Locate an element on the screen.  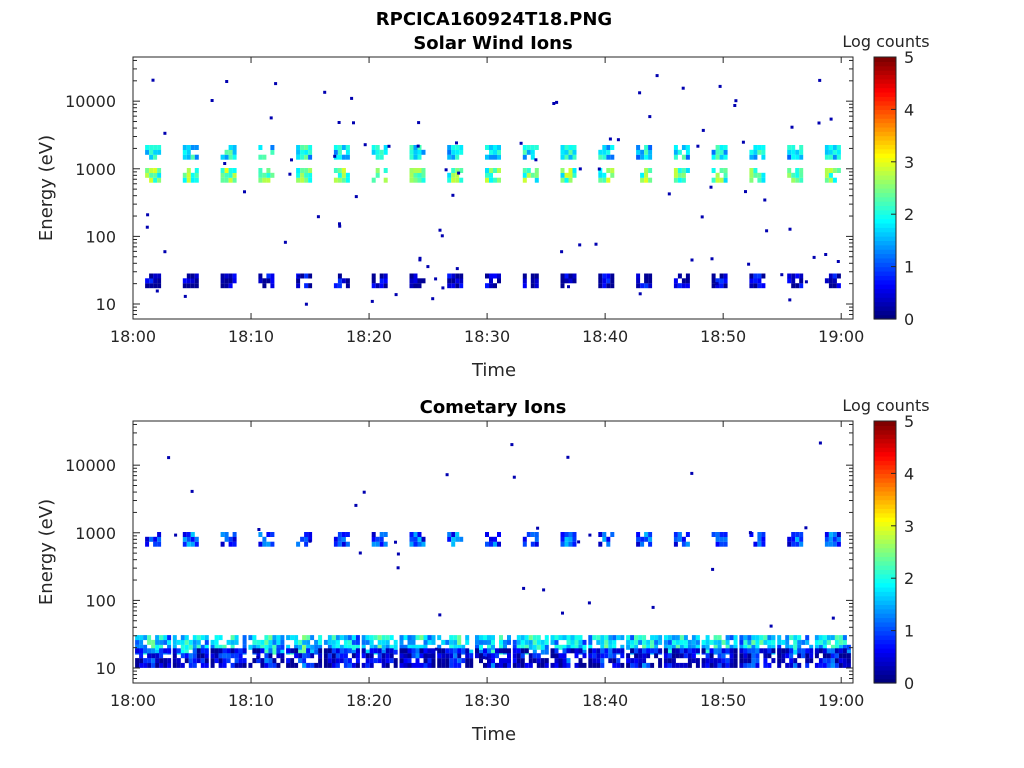
colorbar-tick-label: 0 is located at coordinates (909, 319).